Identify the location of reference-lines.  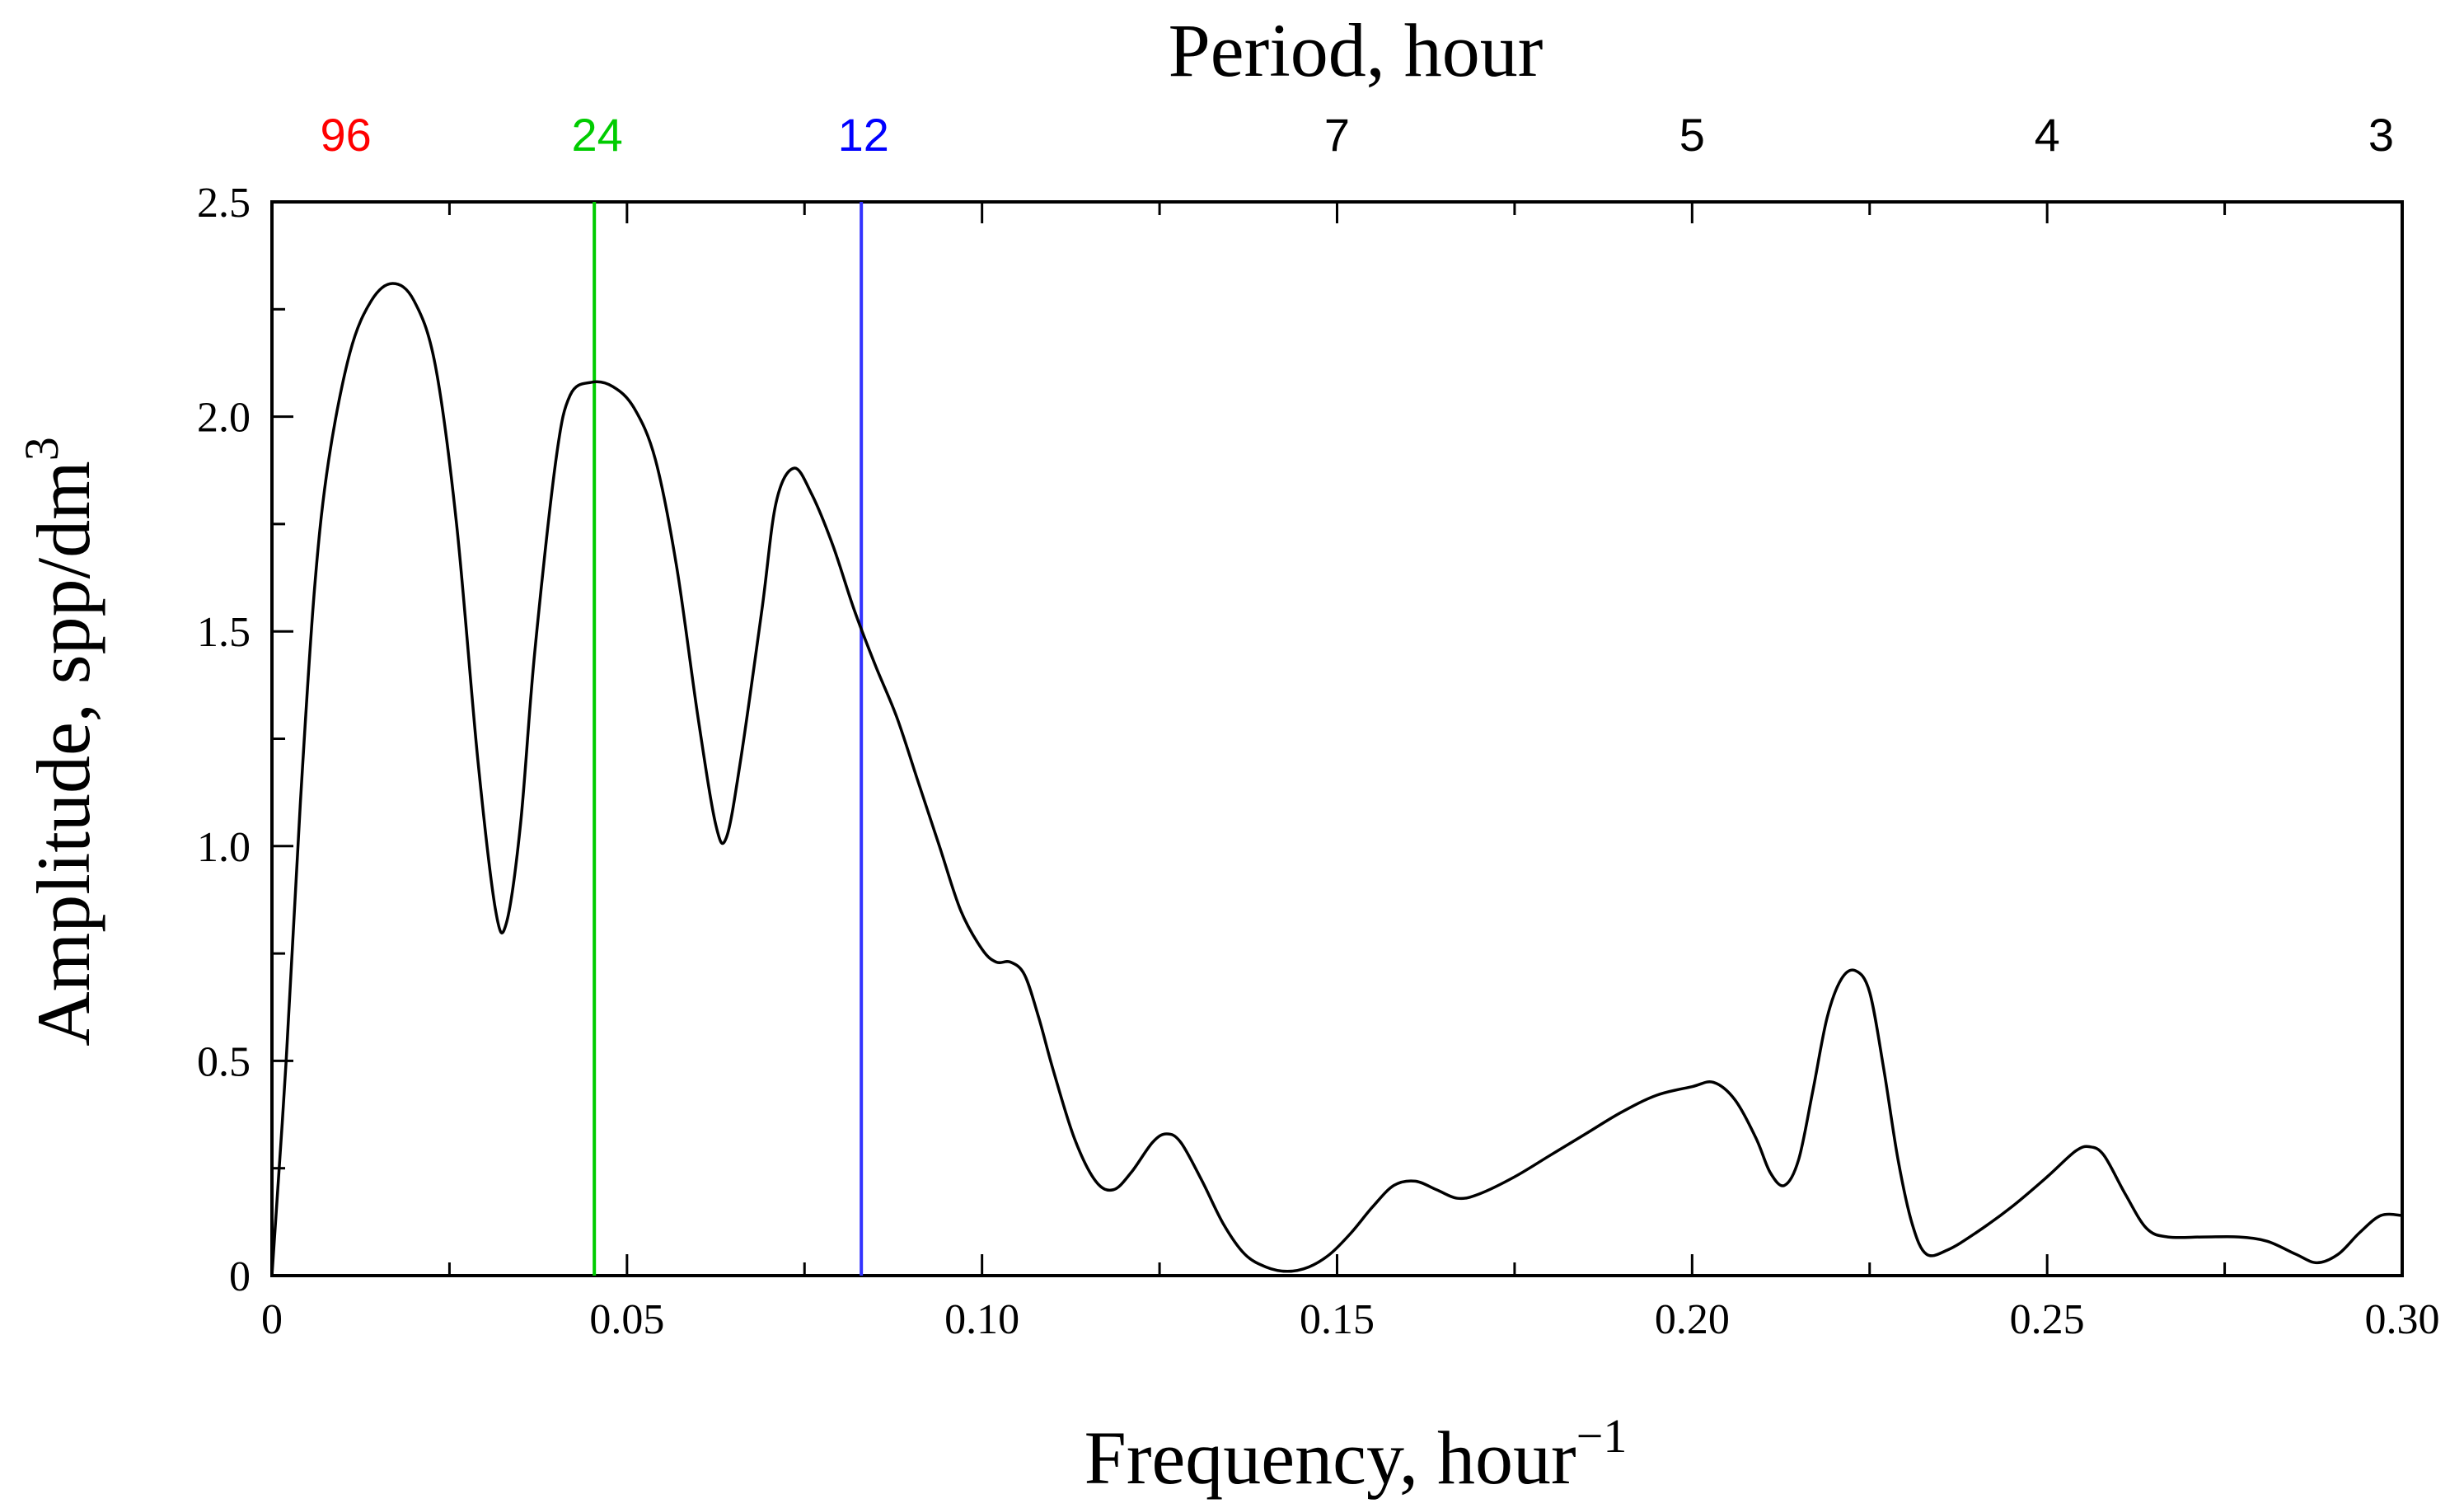
(729, 739).